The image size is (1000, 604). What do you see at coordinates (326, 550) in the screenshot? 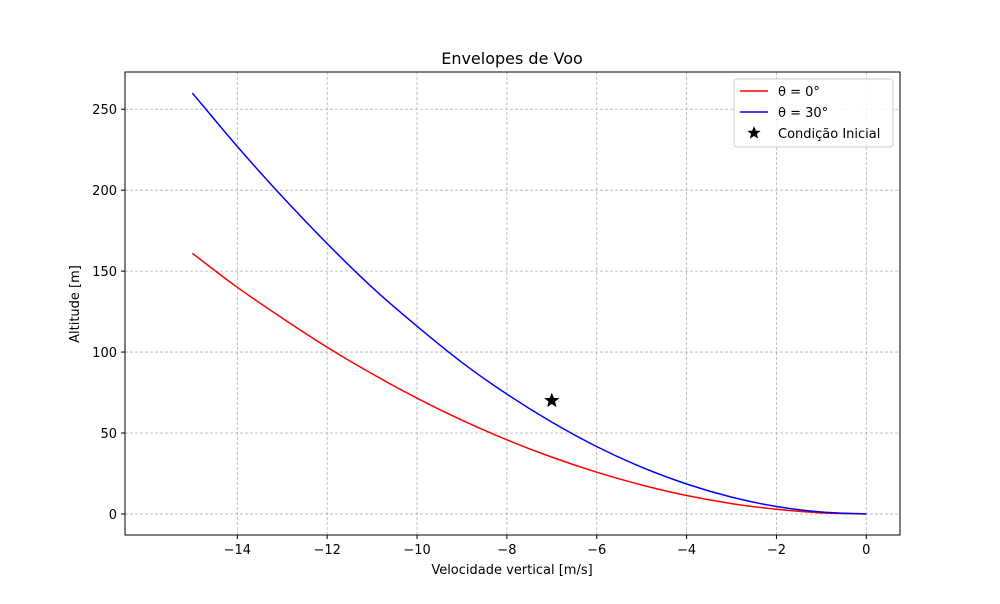
I see `x-tick-label: −12` at bounding box center [326, 550].